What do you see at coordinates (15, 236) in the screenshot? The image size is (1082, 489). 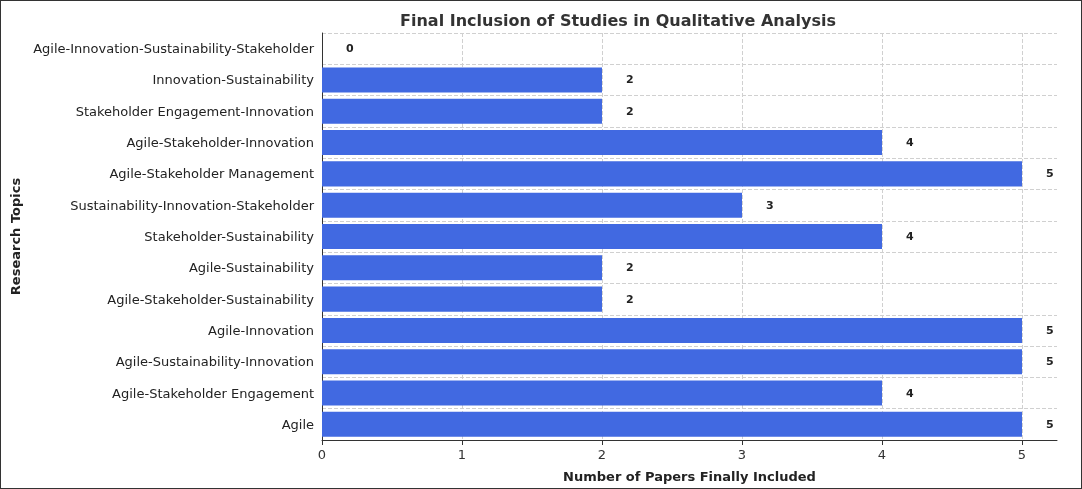 I see `y-axis-title: Research Topics` at bounding box center [15, 236].